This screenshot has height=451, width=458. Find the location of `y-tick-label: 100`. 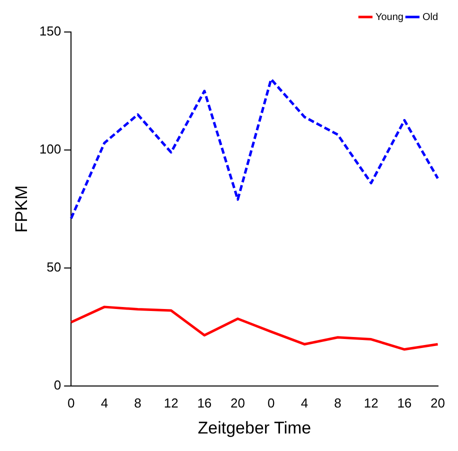

y-tick-label: 100 is located at coordinates (50, 149).